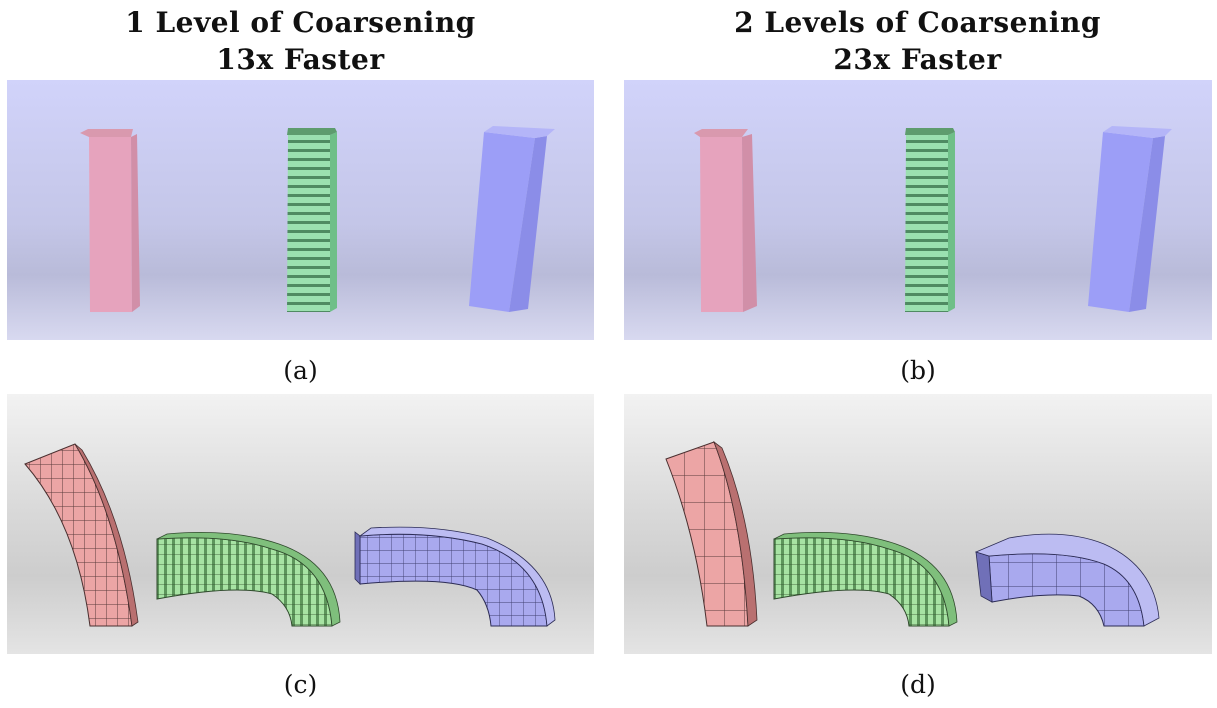 The width and height of the screenshot is (1217, 708). Describe the element at coordinates (300, 684) in the screenshot. I see `caption-c: (c)` at that location.